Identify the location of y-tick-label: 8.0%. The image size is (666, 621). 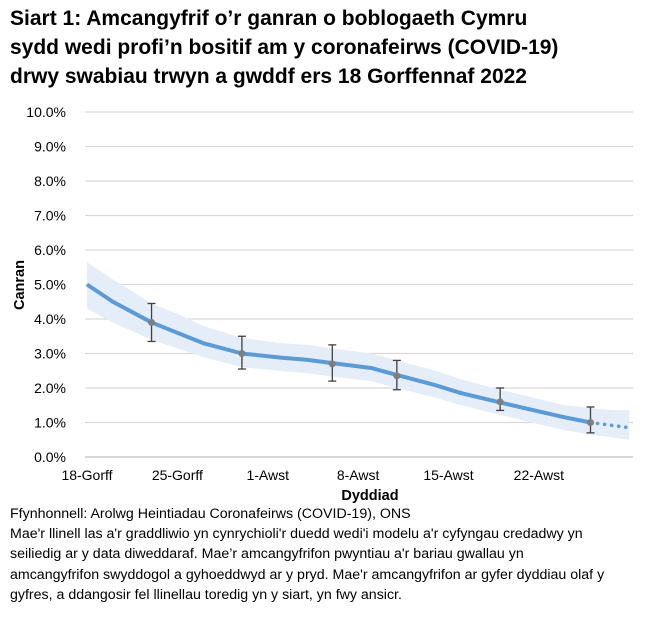
(50, 181).